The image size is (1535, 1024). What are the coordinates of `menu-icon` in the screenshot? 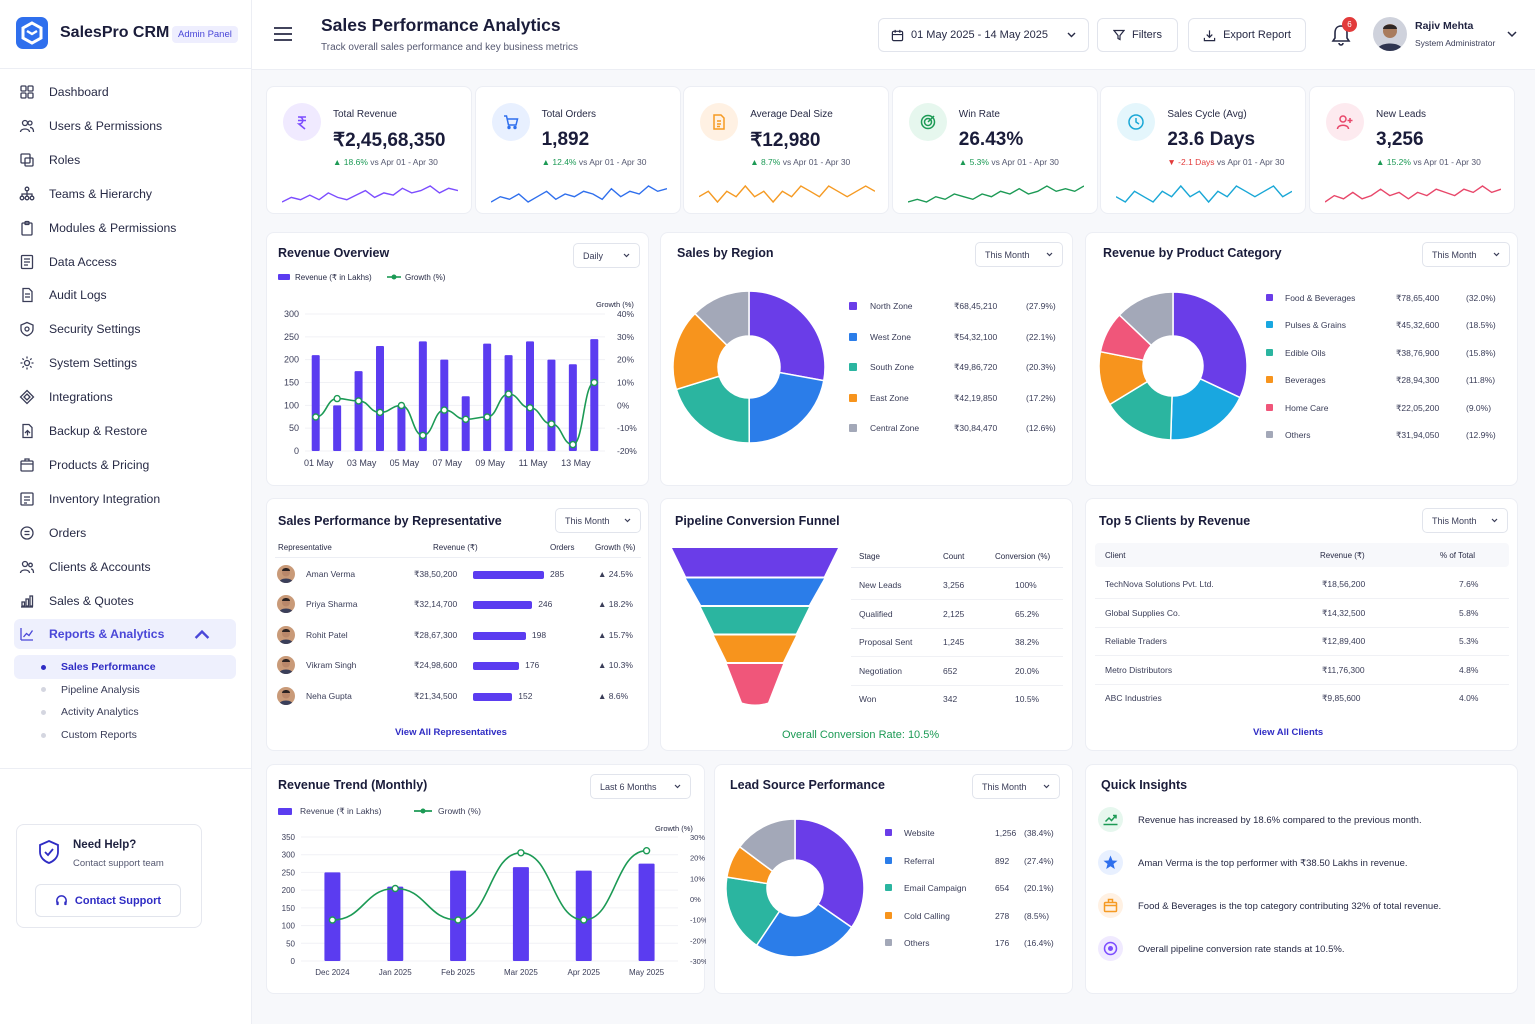 It's located at (283, 34).